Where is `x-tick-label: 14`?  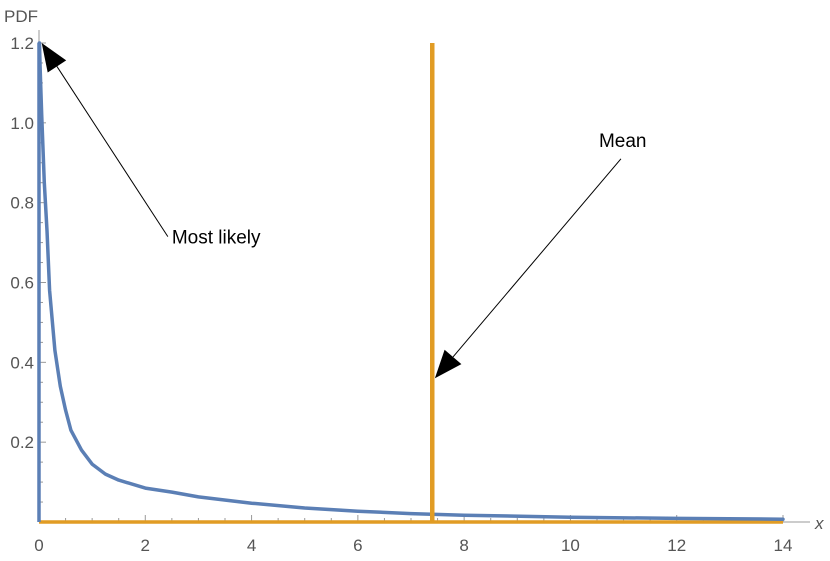 x-tick-label: 14 is located at coordinates (783, 545).